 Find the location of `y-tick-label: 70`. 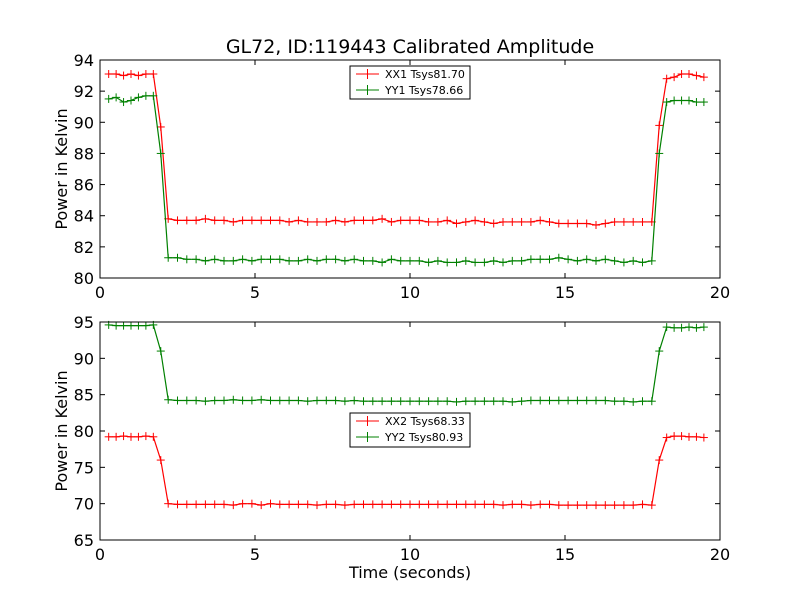

y-tick-label: 70 is located at coordinates (84, 504).